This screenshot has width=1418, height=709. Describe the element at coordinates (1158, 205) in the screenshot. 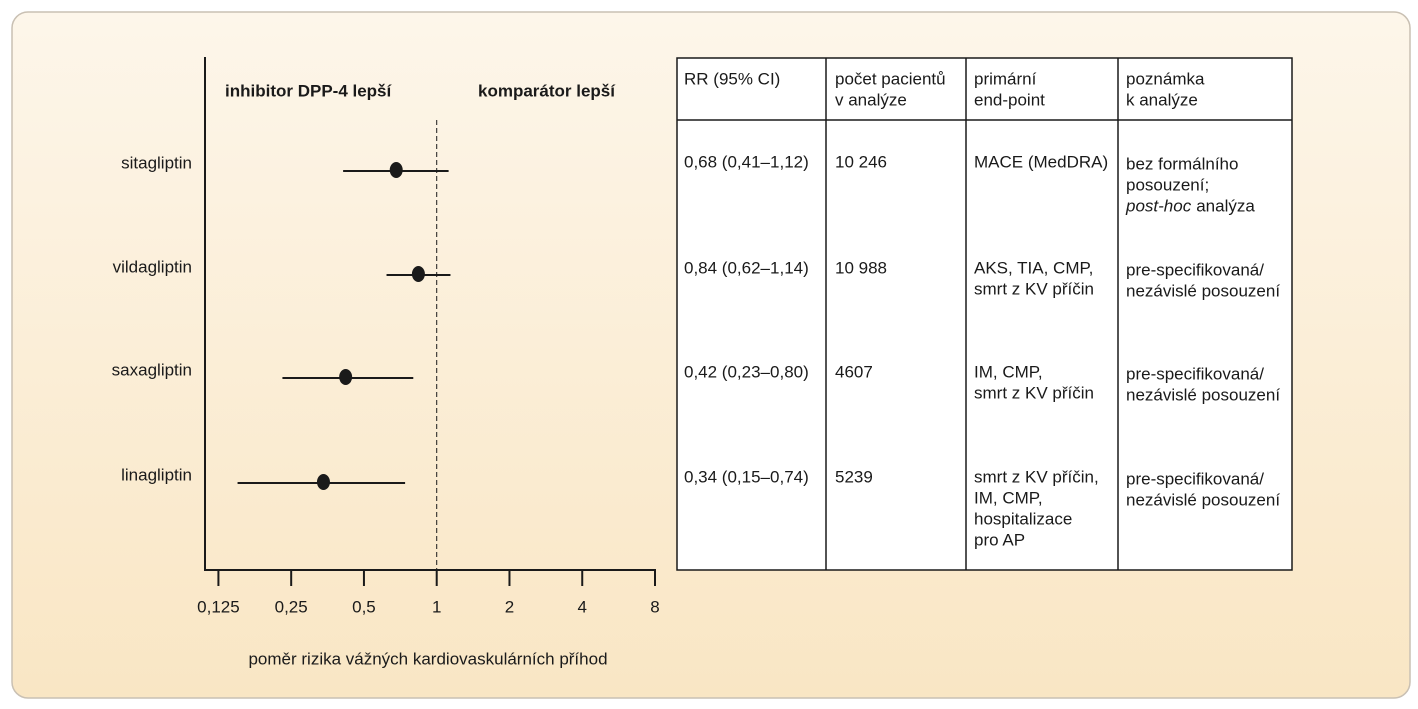

I see `table-cell-italic: post-hoc` at that location.